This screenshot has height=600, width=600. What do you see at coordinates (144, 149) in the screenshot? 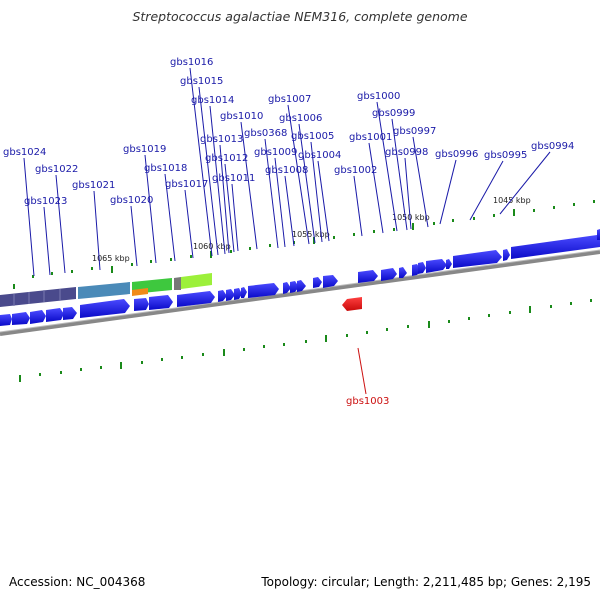
I see `gene-label: gbs1019` at bounding box center [144, 149].